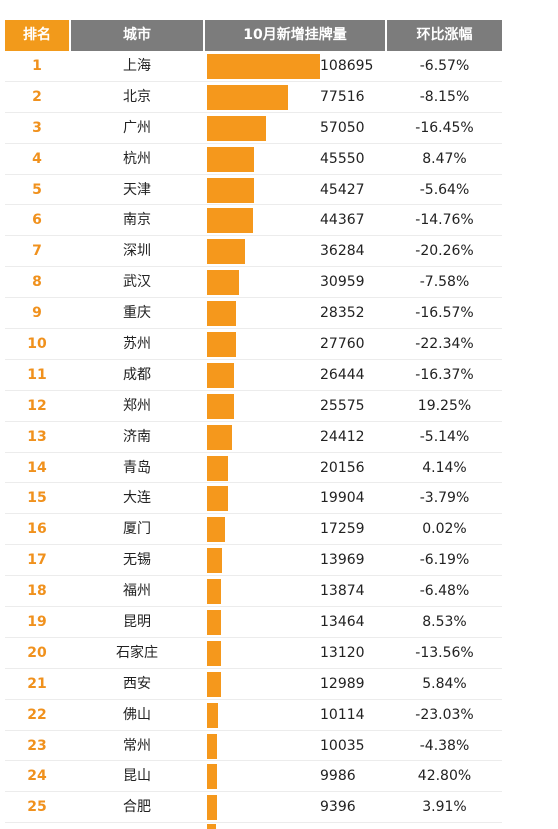  I want to click on value-label: 9396, so click(338, 807).